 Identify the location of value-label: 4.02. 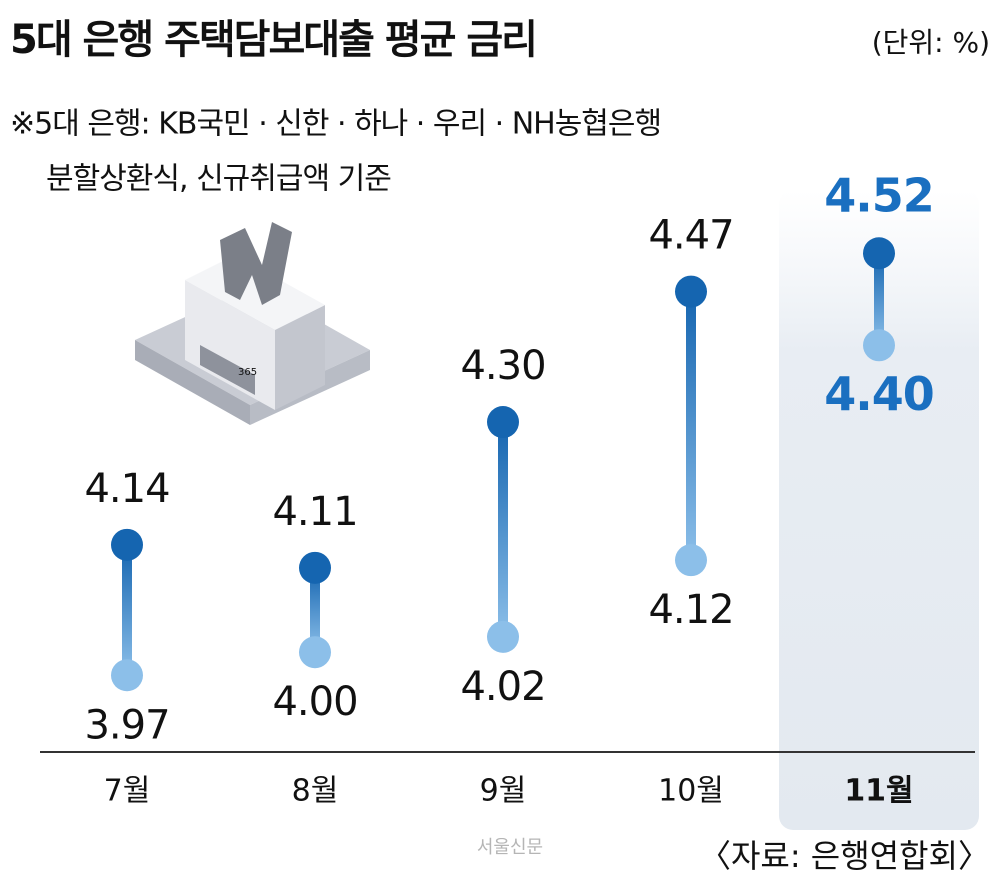
(502, 687).